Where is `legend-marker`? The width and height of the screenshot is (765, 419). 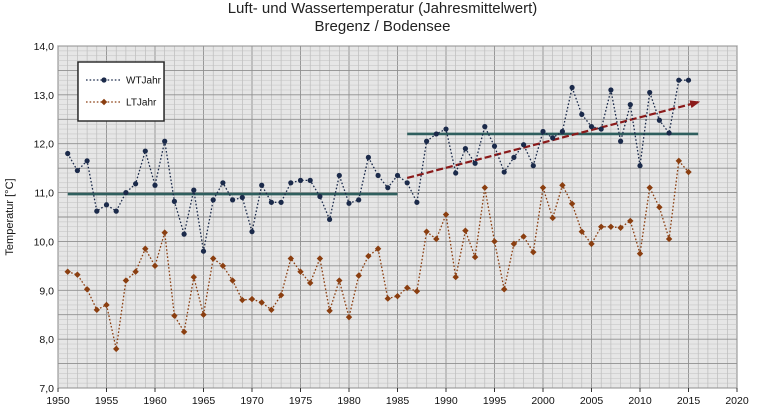
legend-marker is located at coordinates (104, 80).